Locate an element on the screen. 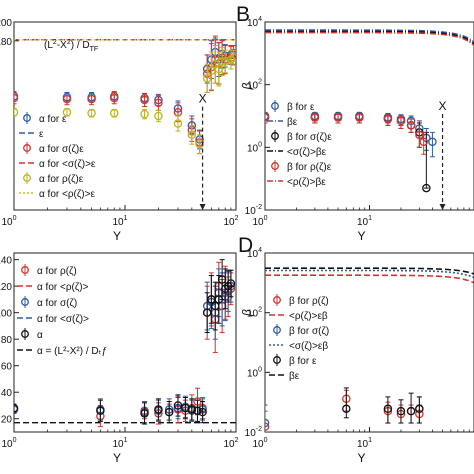  legend-label: α is located at coordinates (40, 335).